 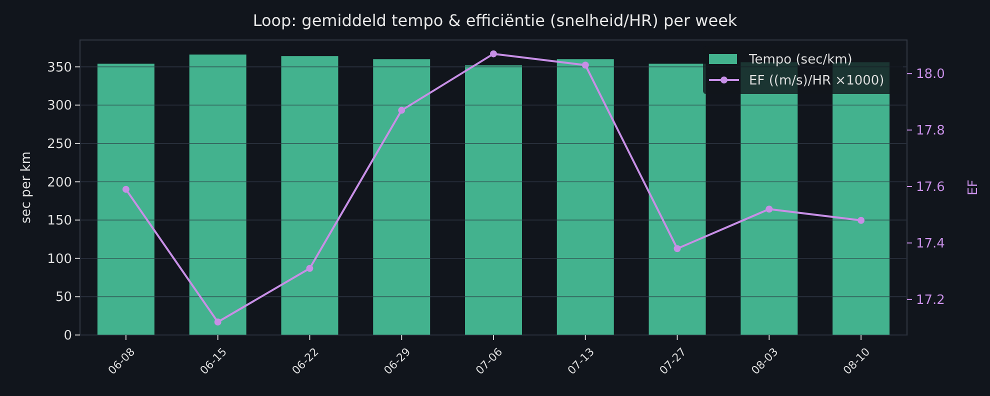 What do you see at coordinates (59, 221) in the screenshot?
I see `y-tick-label: 150` at bounding box center [59, 221].